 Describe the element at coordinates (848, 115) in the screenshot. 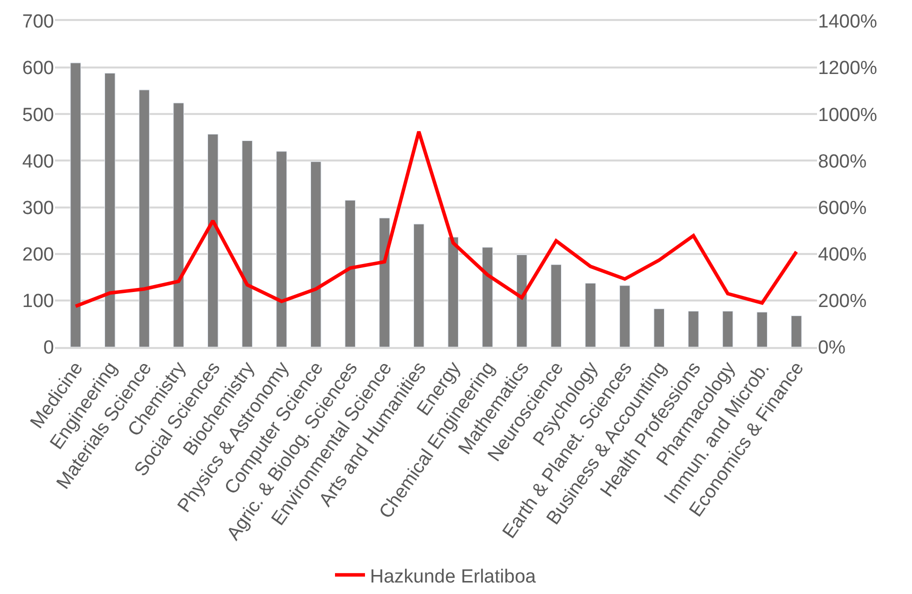

I see `y2-tick-label: 1000%` at that location.